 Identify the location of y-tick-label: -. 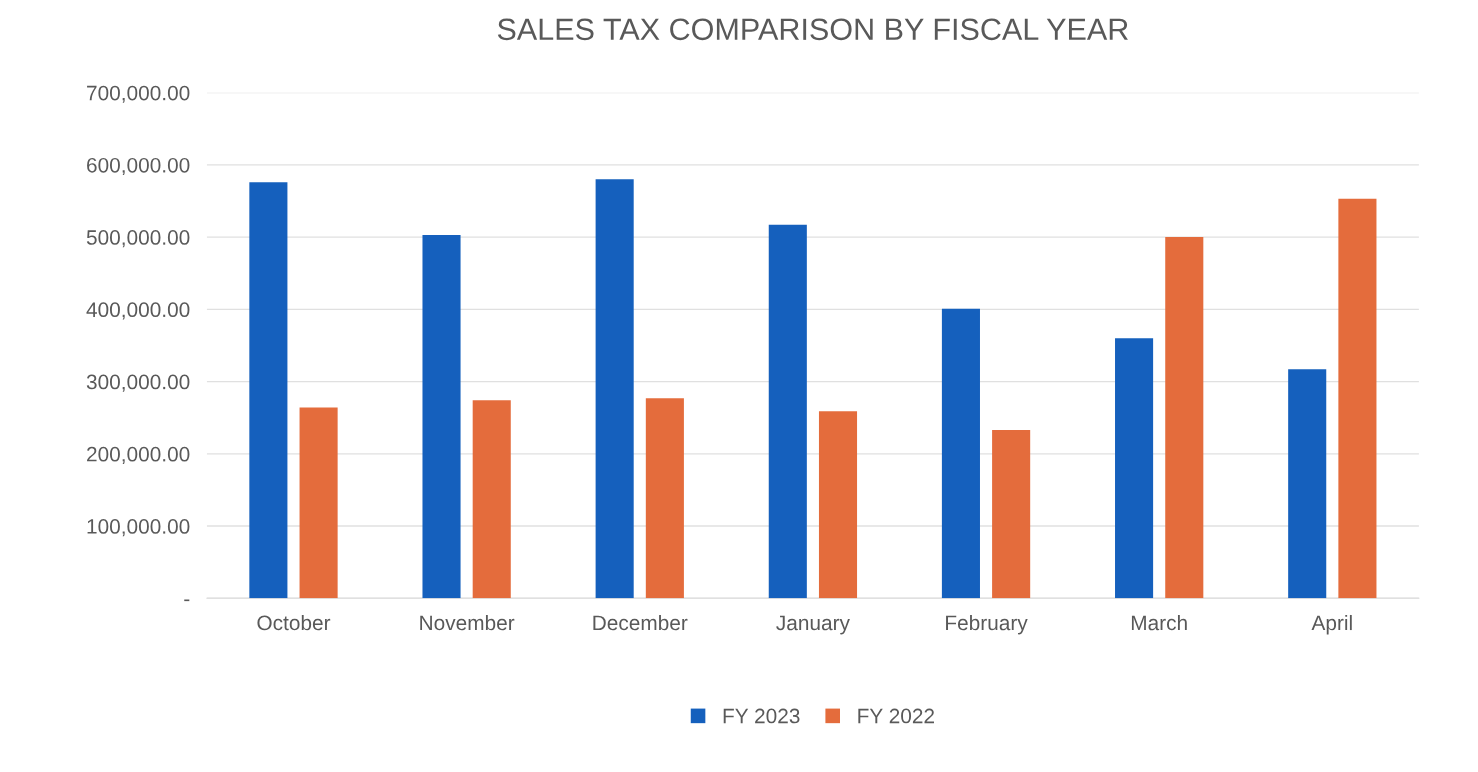
(187, 600).